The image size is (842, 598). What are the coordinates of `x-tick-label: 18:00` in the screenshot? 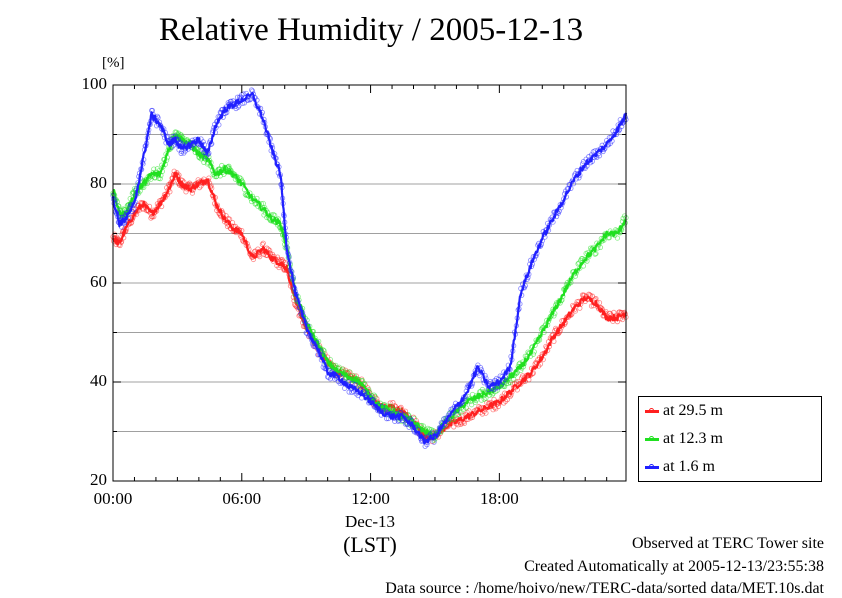 It's located at (499, 498).